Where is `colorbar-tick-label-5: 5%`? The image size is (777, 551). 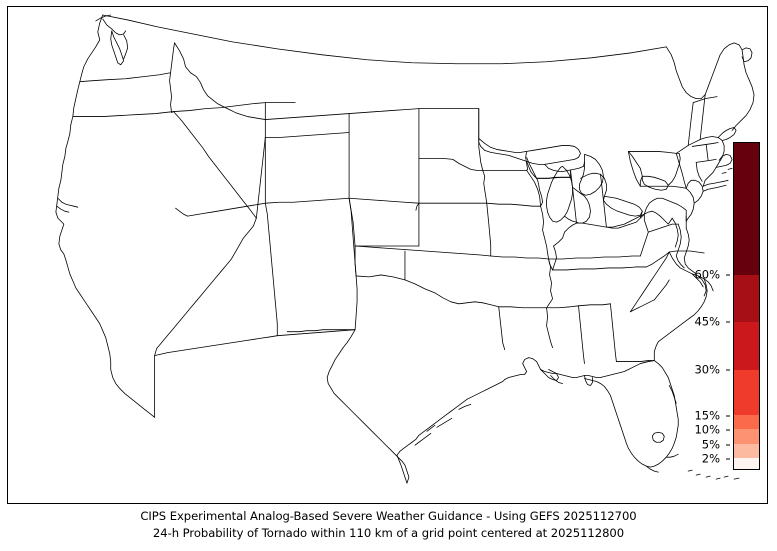 colorbar-tick-label-5: 5% is located at coordinates (710, 444).